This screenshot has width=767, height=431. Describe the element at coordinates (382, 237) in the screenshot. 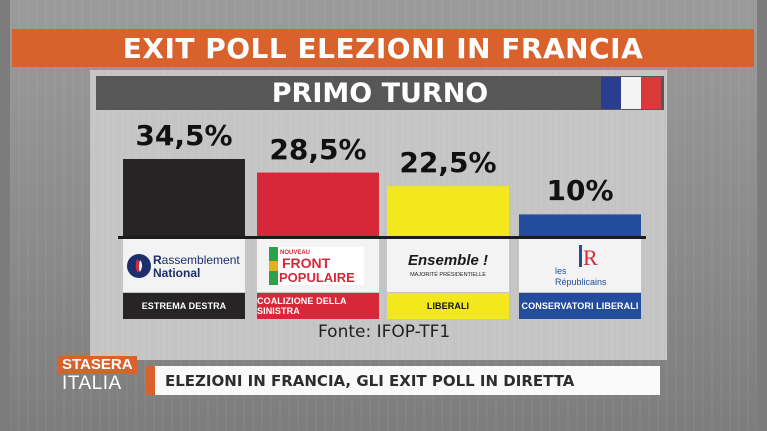

I see `chart-baseline` at that location.